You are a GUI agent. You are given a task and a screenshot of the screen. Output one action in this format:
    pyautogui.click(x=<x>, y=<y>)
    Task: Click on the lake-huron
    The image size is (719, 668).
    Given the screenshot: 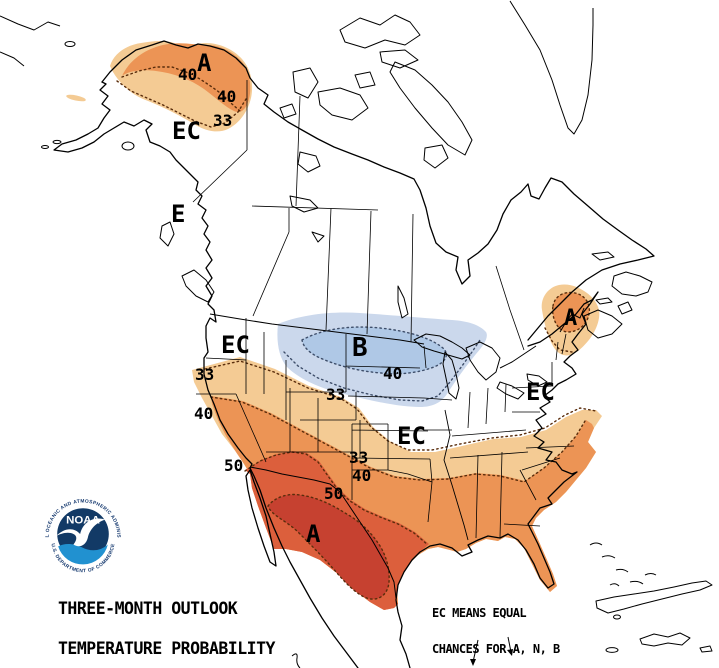 What is the action you would take?
    pyautogui.click(x=483, y=361)
    